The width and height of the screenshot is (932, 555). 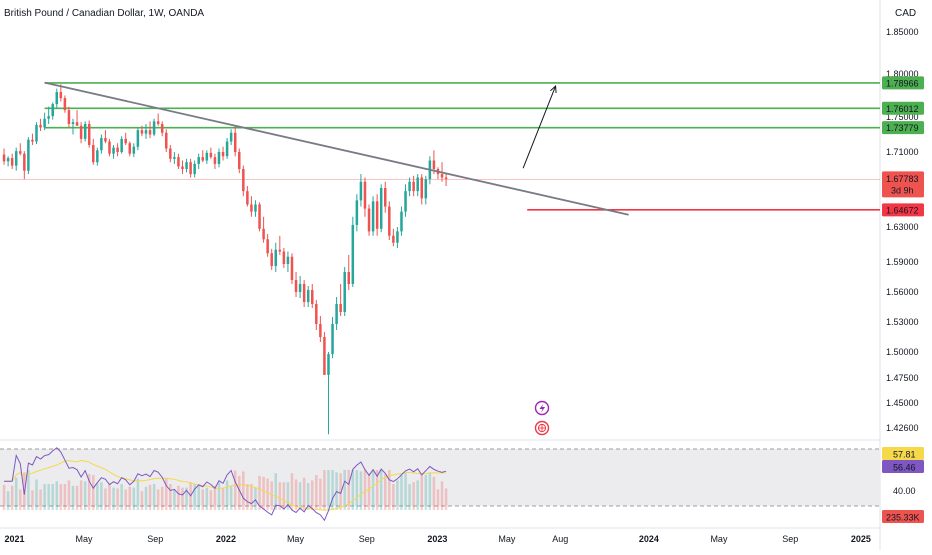 What do you see at coordinates (542, 408) in the screenshot?
I see `earnings-lightning-icon` at bounding box center [542, 408].